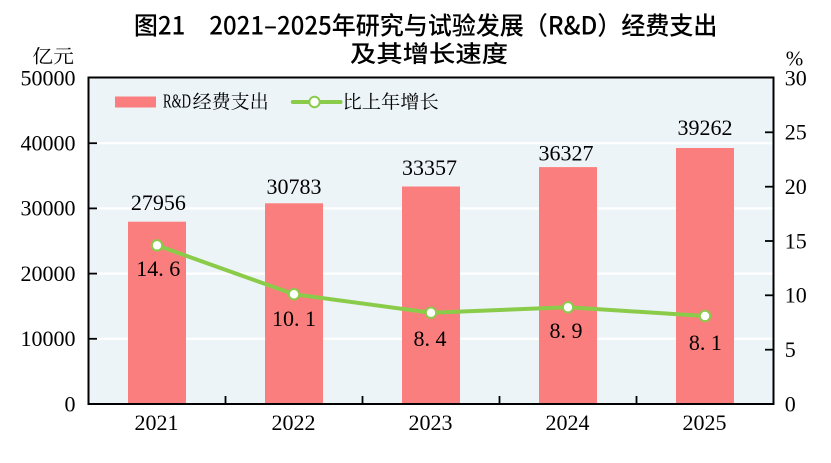  What do you see at coordinates (48, 338) in the screenshot?
I see `svg-text: 10000` at bounding box center [48, 338].